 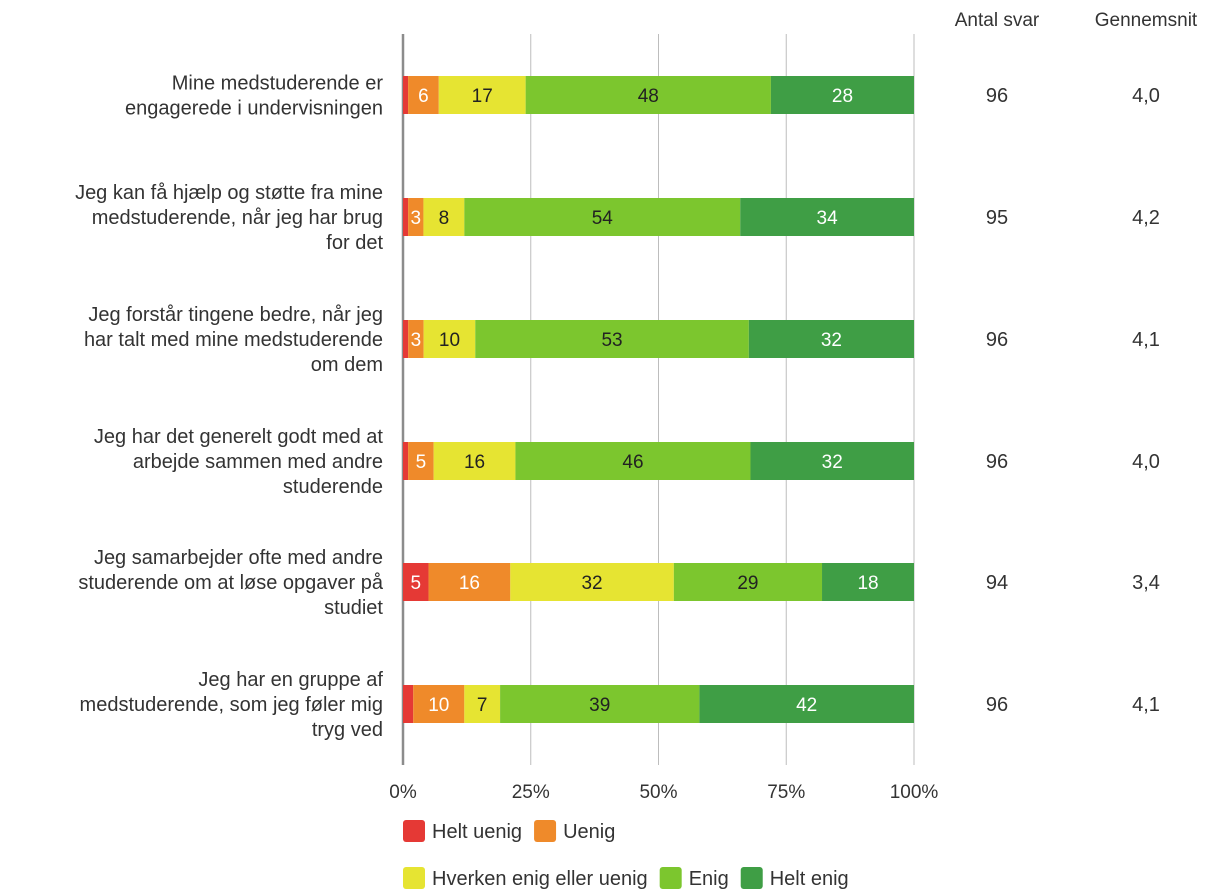 What do you see at coordinates (658, 792) in the screenshot?
I see `x-tick-label: 50%` at bounding box center [658, 792].